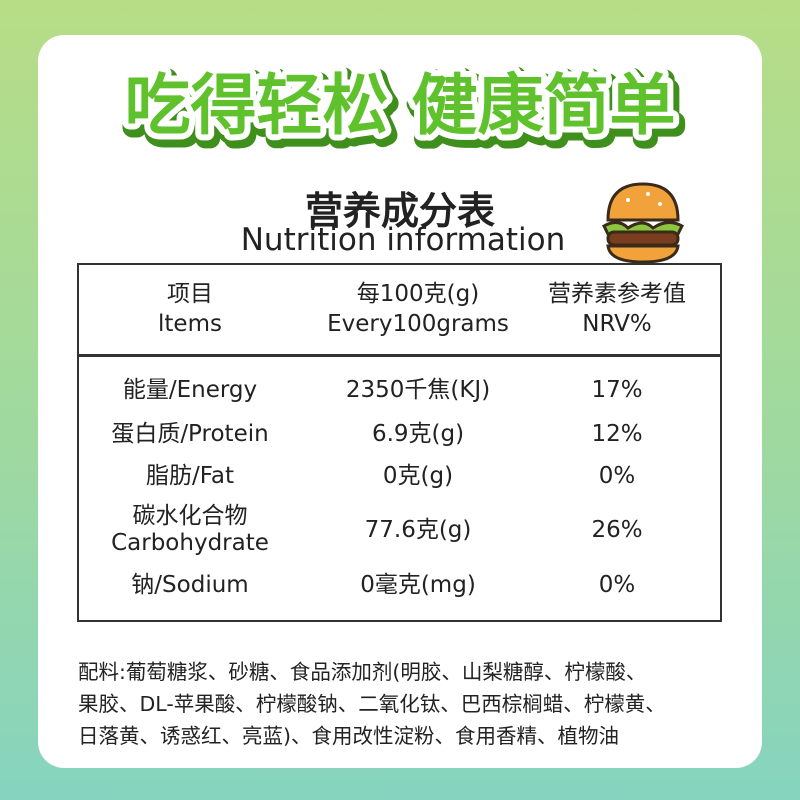 This screenshot has height=800, width=800. I want to click on cell-value: 0毫克(mg), so click(418, 585).